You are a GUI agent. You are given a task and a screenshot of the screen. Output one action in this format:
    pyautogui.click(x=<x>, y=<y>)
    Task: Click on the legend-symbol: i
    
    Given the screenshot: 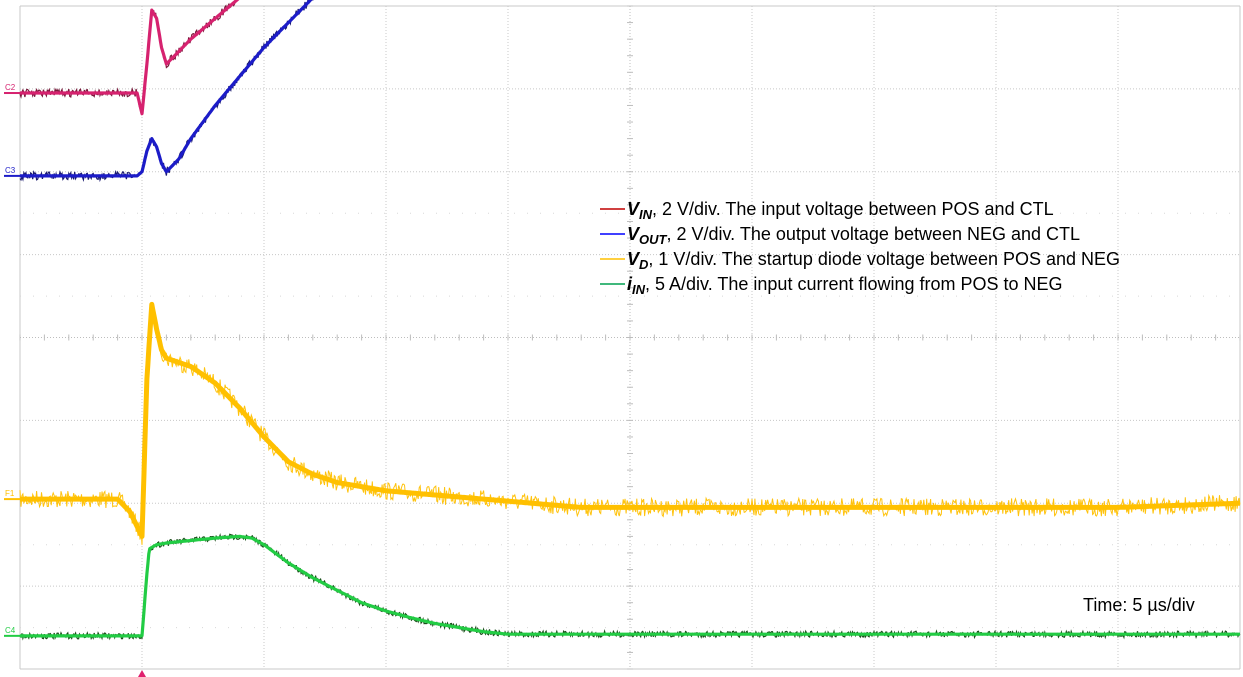 What is the action you would take?
    pyautogui.click(x=630, y=284)
    